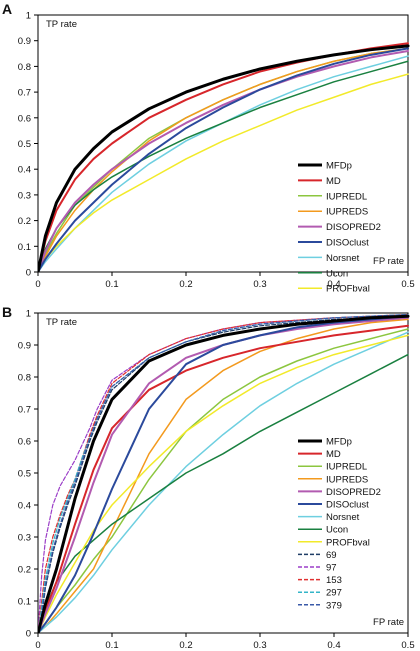 The height and width of the screenshot is (651, 420). What do you see at coordinates (388, 622) in the screenshot?
I see `panel-b-x-axis-label: FP rate` at bounding box center [388, 622].